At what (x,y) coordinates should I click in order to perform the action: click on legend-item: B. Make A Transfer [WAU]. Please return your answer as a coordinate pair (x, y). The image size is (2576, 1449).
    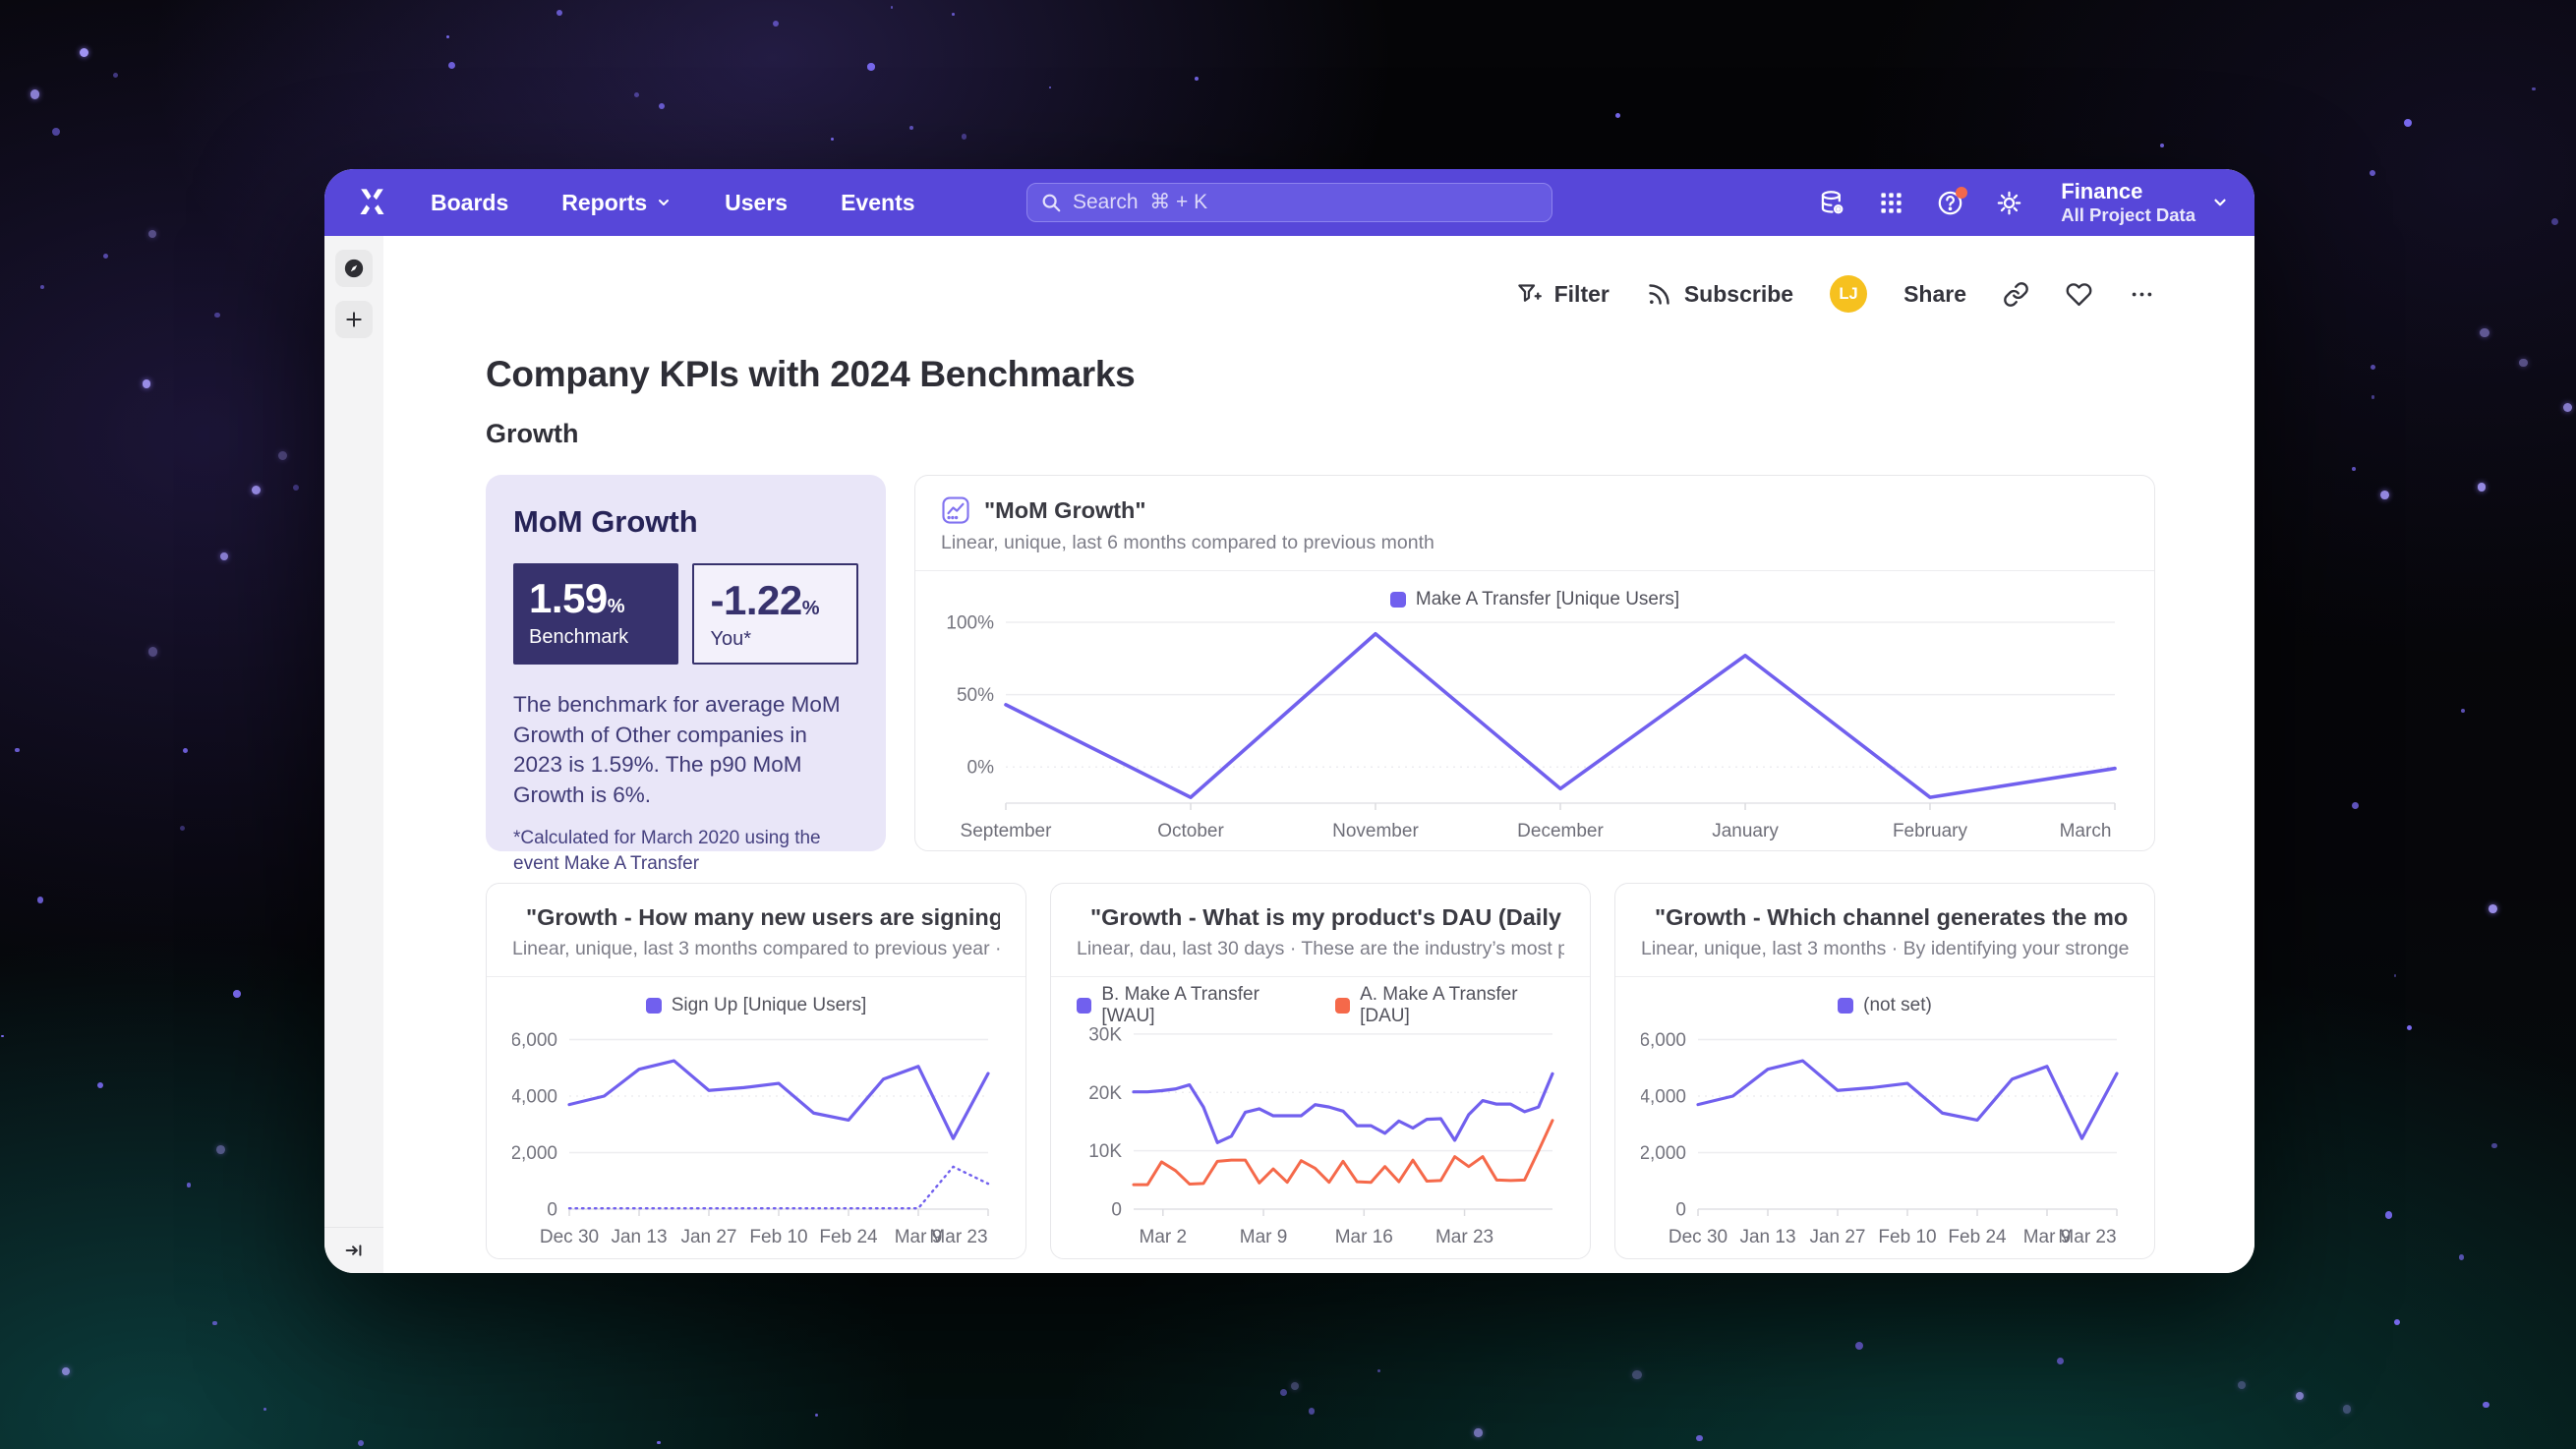
    Looking at the image, I should click on (1193, 1006).